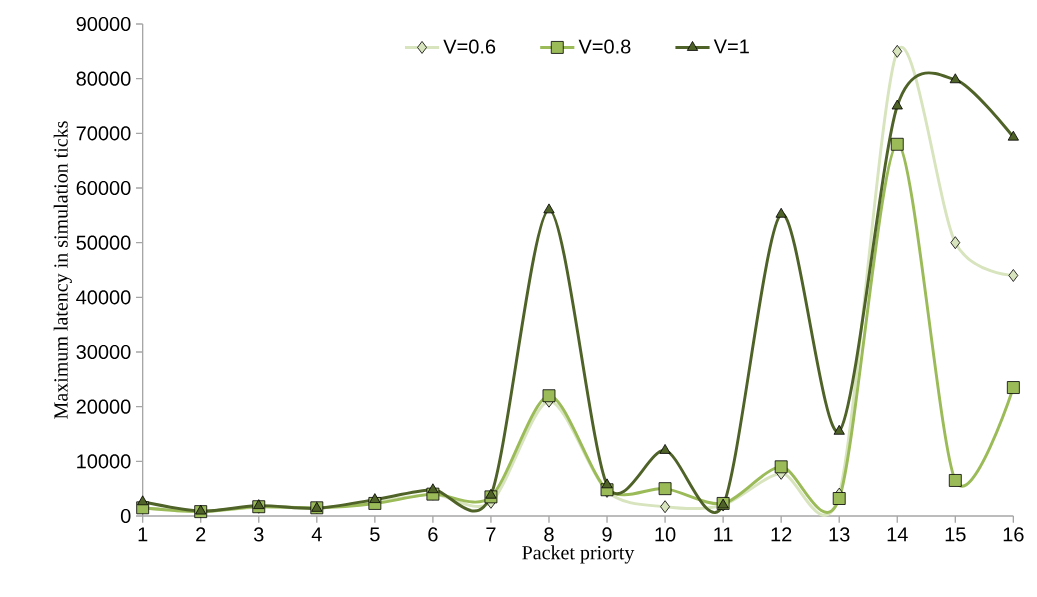  I want to click on x-tick-label: 3, so click(258, 534).